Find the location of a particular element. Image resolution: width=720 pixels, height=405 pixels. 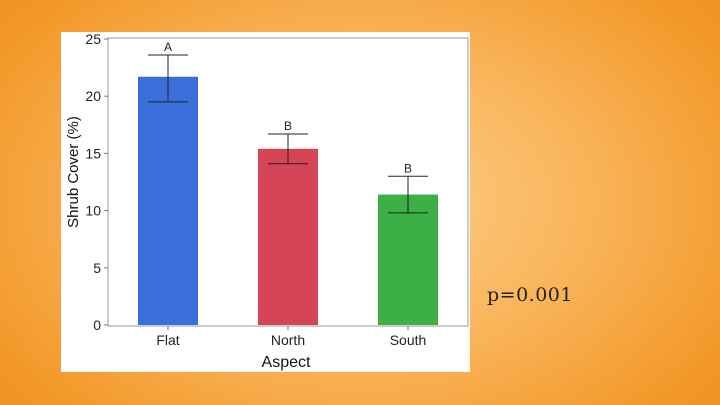

y-tick-label: 10 is located at coordinates (93, 211).